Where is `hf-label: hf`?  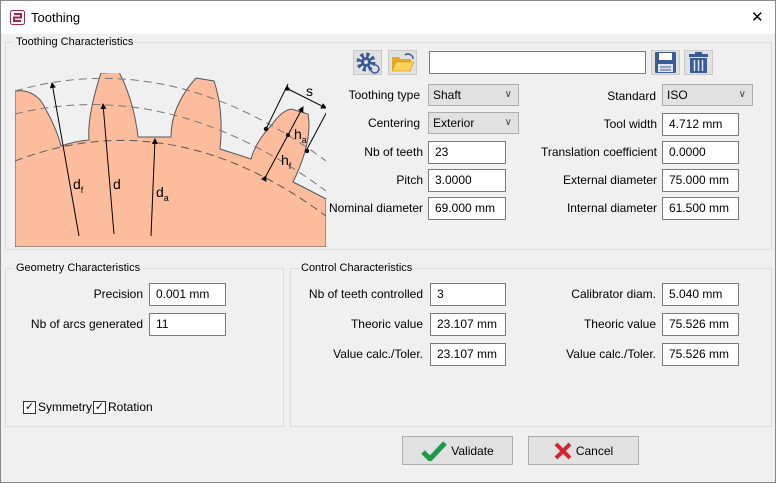 hf-label: hf is located at coordinates (286, 161).